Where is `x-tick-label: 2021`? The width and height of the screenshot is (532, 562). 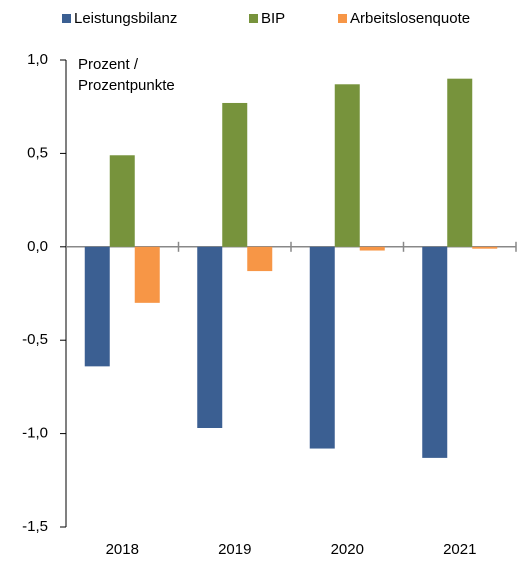 x-tick-label: 2021 is located at coordinates (459, 549).